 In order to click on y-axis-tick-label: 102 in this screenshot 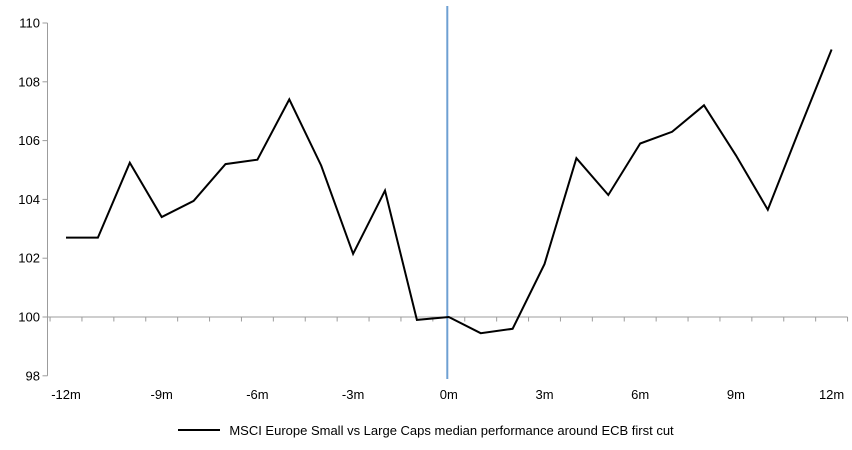, I will do `click(29, 258)`.